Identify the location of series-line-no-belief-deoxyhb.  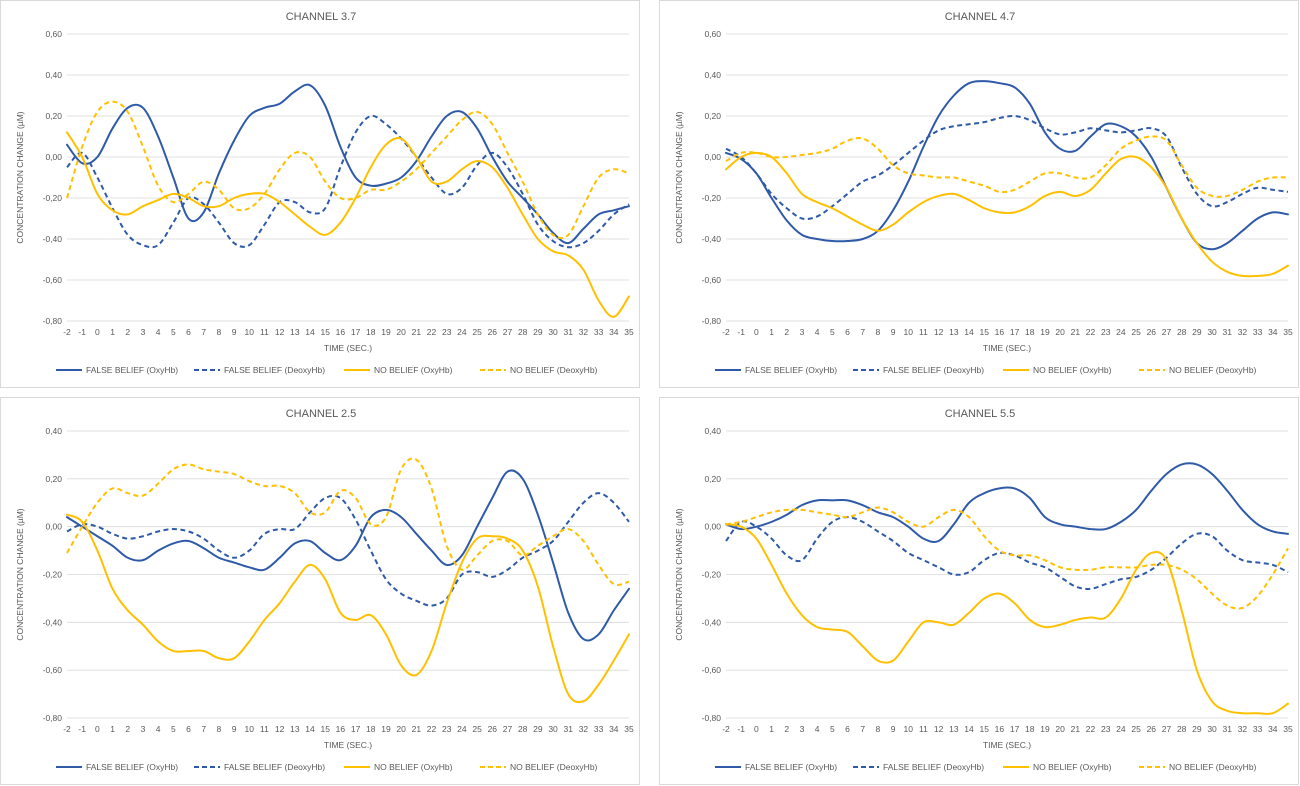
(348, 521).